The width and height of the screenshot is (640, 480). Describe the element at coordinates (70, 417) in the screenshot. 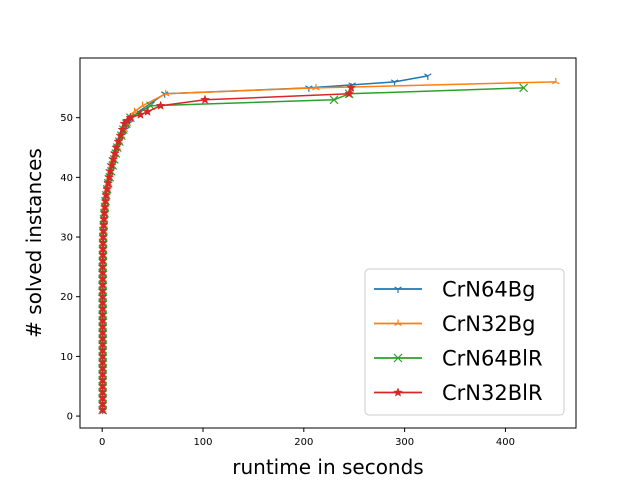

I see `y-tick-label: 0` at that location.